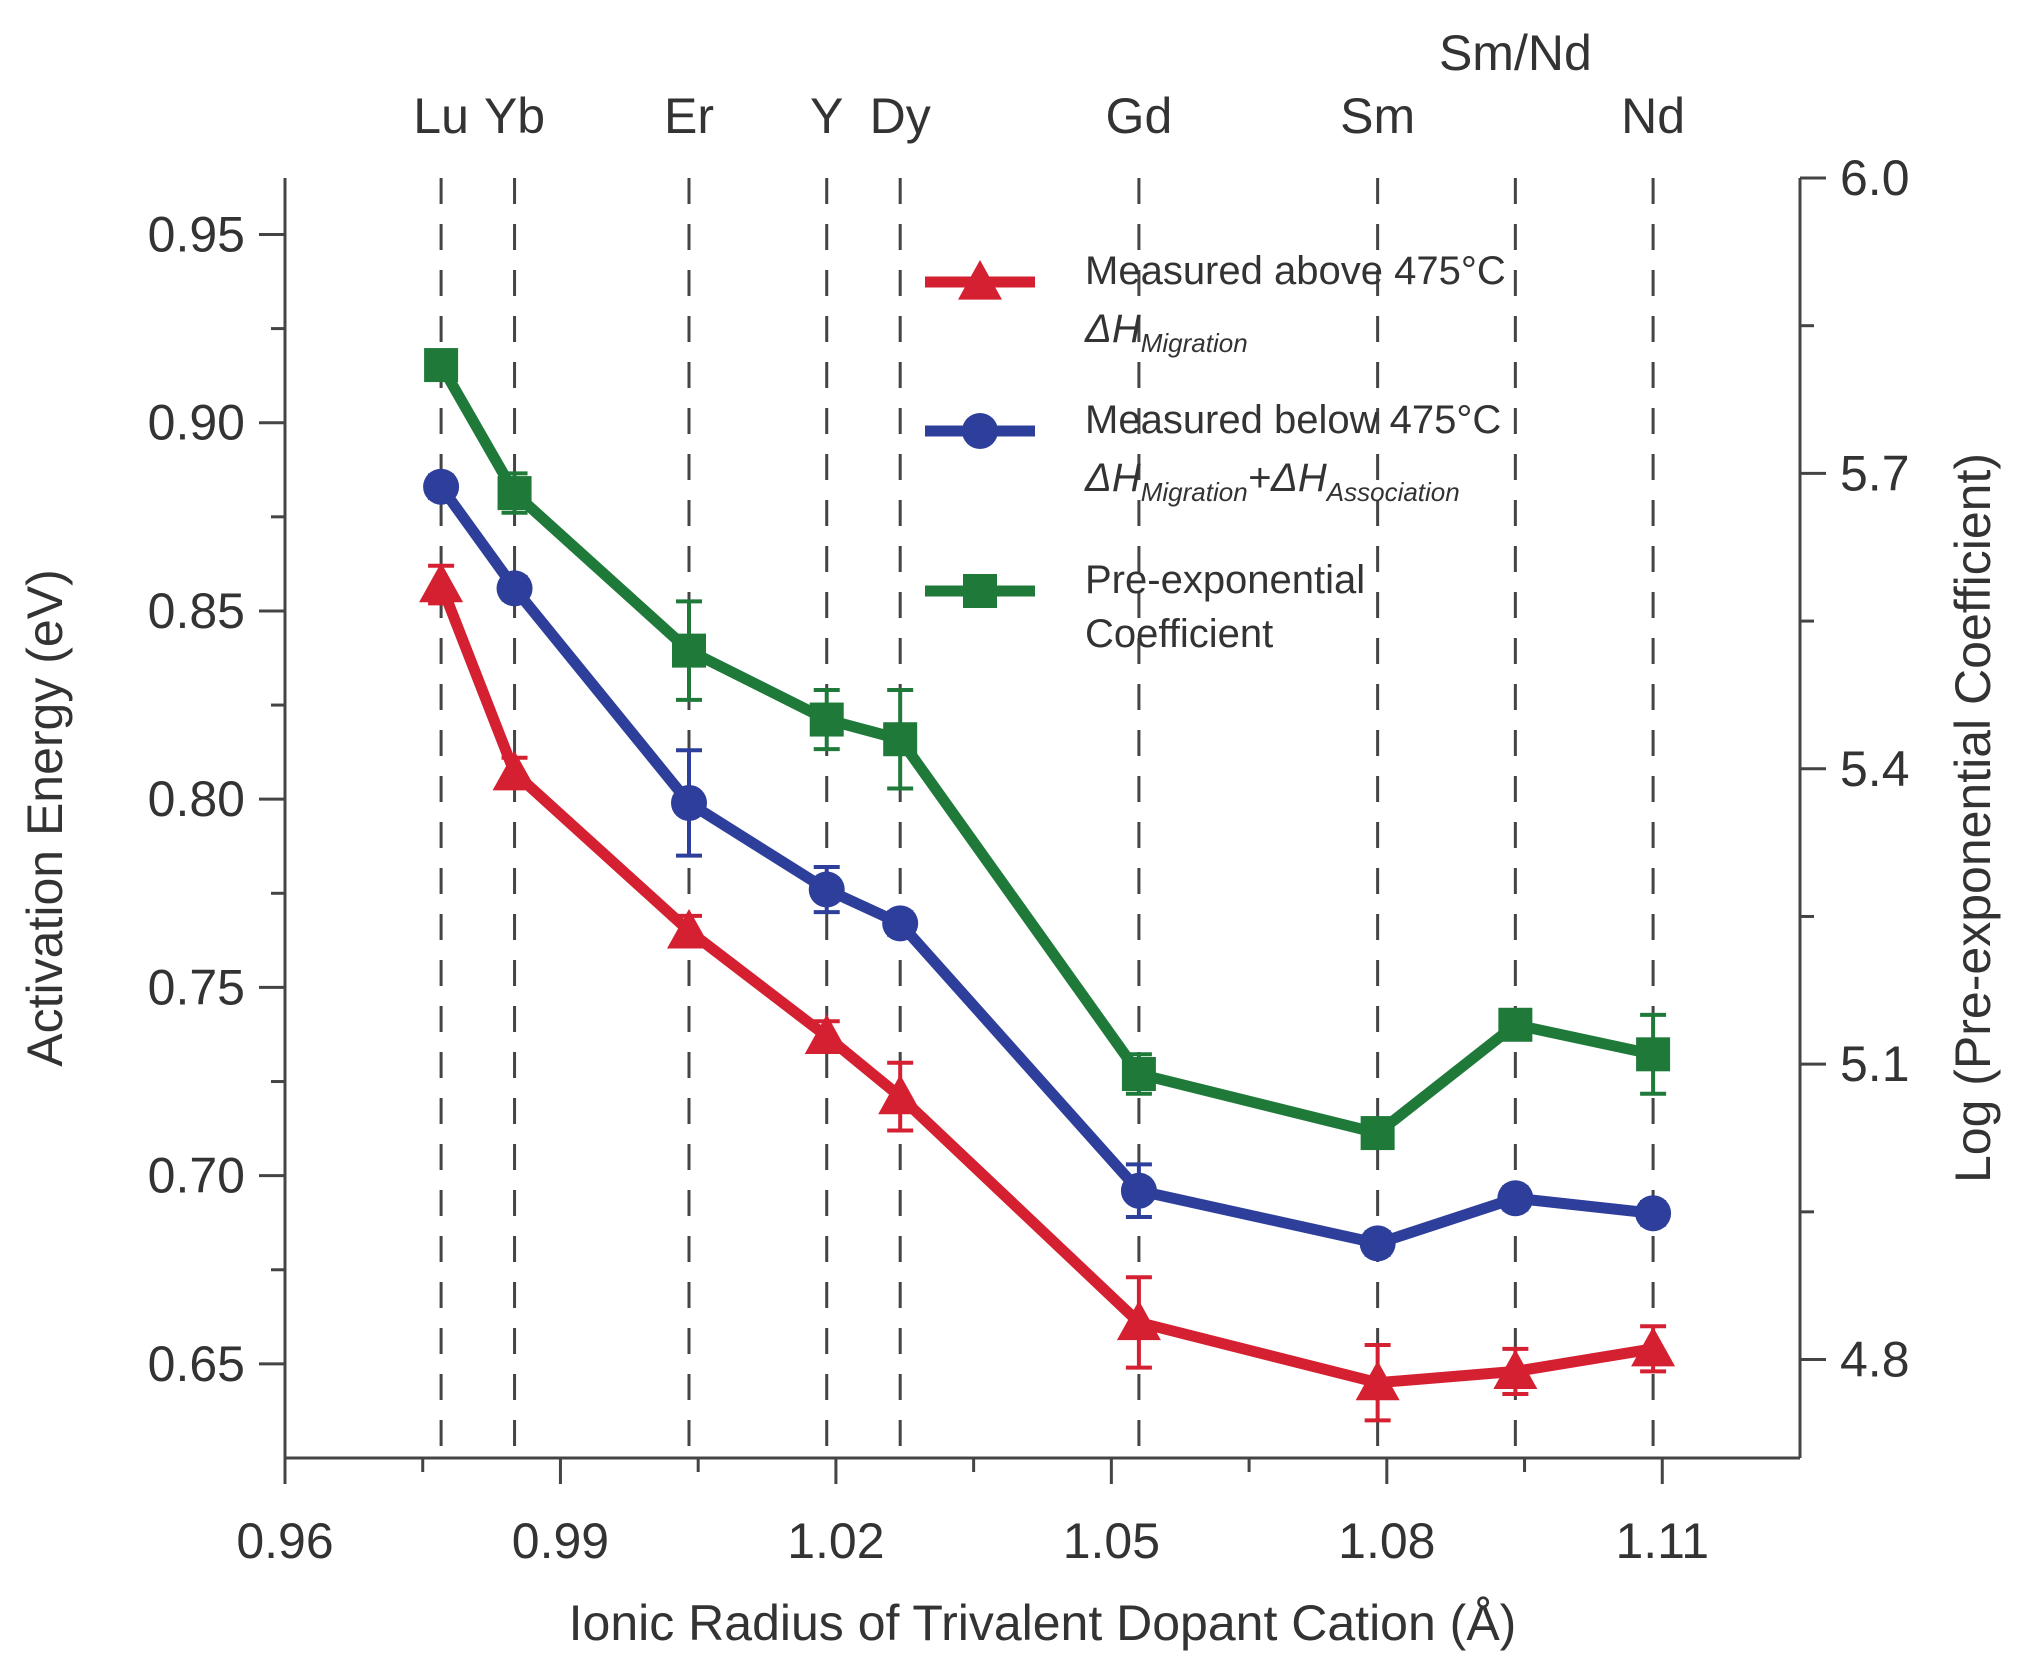 Image resolution: width=2026 pixels, height=1669 pixels. I want to click on x-tick-label: 1.08, so click(1386, 1541).